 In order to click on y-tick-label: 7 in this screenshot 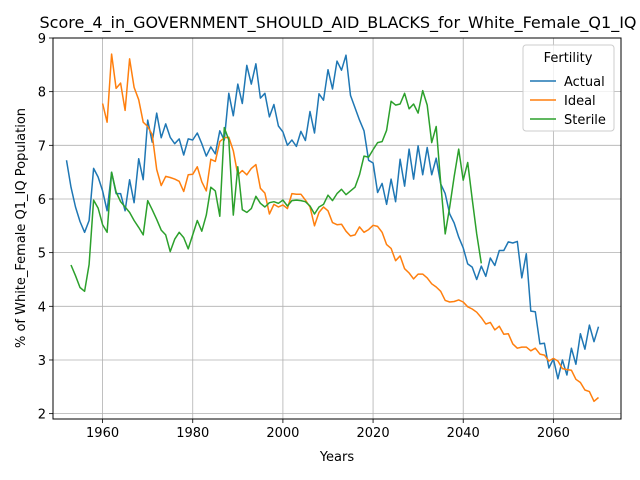, I will do `click(42, 146)`.